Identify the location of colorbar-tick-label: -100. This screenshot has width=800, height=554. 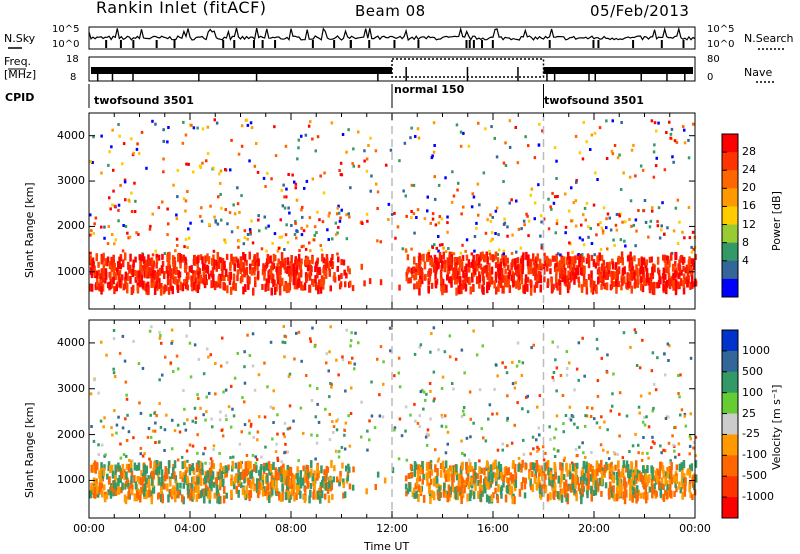
(754, 455).